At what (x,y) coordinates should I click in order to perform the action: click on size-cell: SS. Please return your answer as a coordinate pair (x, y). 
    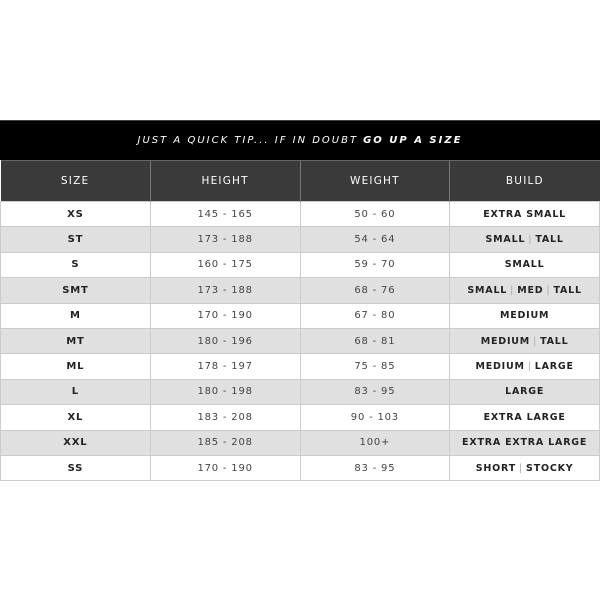
    Looking at the image, I should click on (75, 468).